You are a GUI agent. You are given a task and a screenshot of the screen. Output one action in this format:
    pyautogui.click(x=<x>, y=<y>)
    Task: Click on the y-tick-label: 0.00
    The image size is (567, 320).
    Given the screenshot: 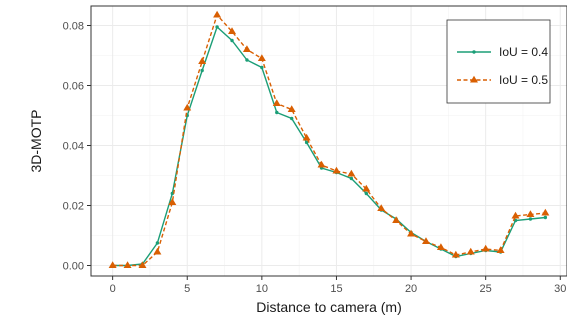 What is the action you would take?
    pyautogui.click(x=73, y=267)
    